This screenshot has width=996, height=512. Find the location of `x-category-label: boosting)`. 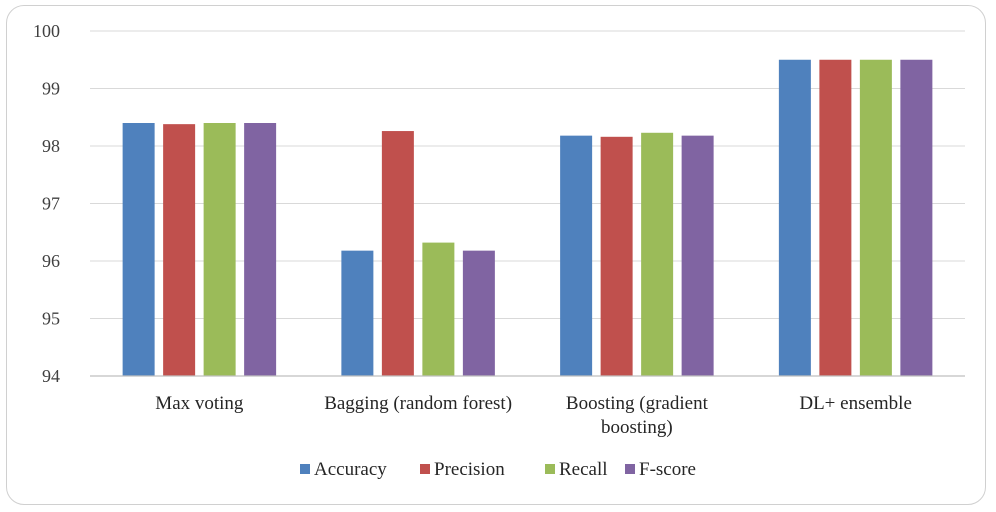

x-category-label: boosting) is located at coordinates (637, 427).